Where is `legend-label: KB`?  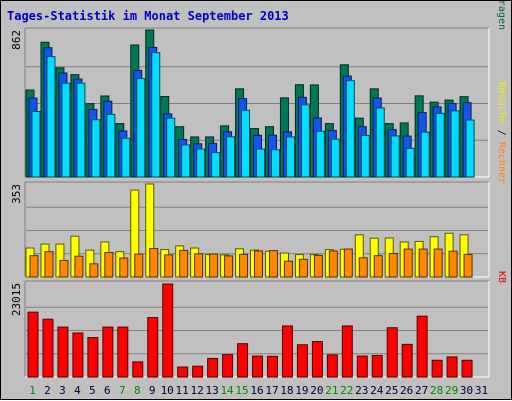 legend-label: KB is located at coordinates (501, 277).